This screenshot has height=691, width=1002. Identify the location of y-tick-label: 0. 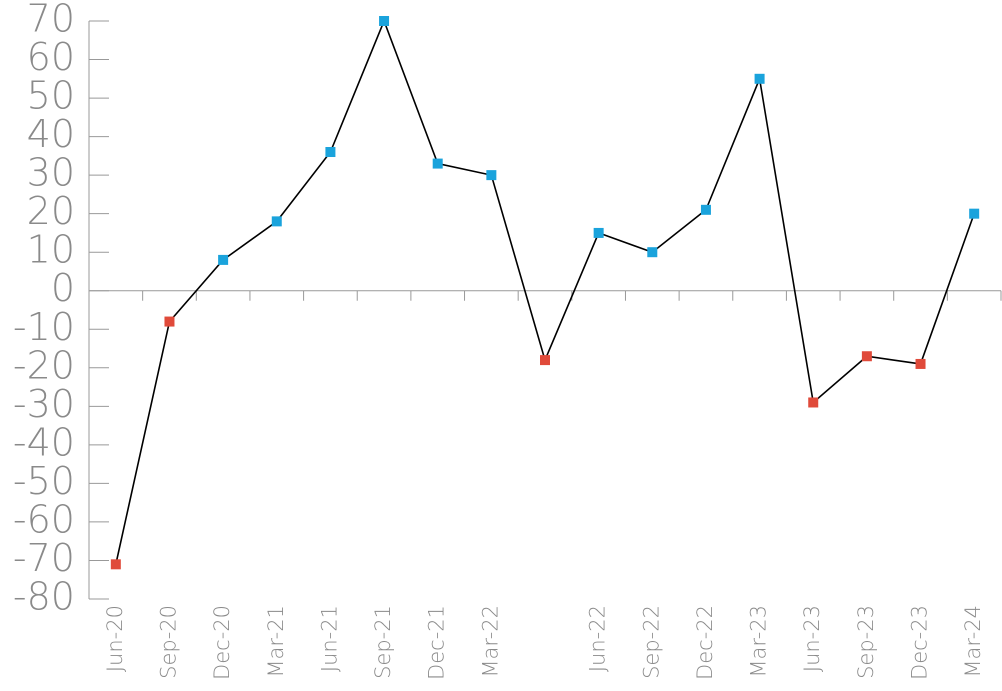
(63, 288).